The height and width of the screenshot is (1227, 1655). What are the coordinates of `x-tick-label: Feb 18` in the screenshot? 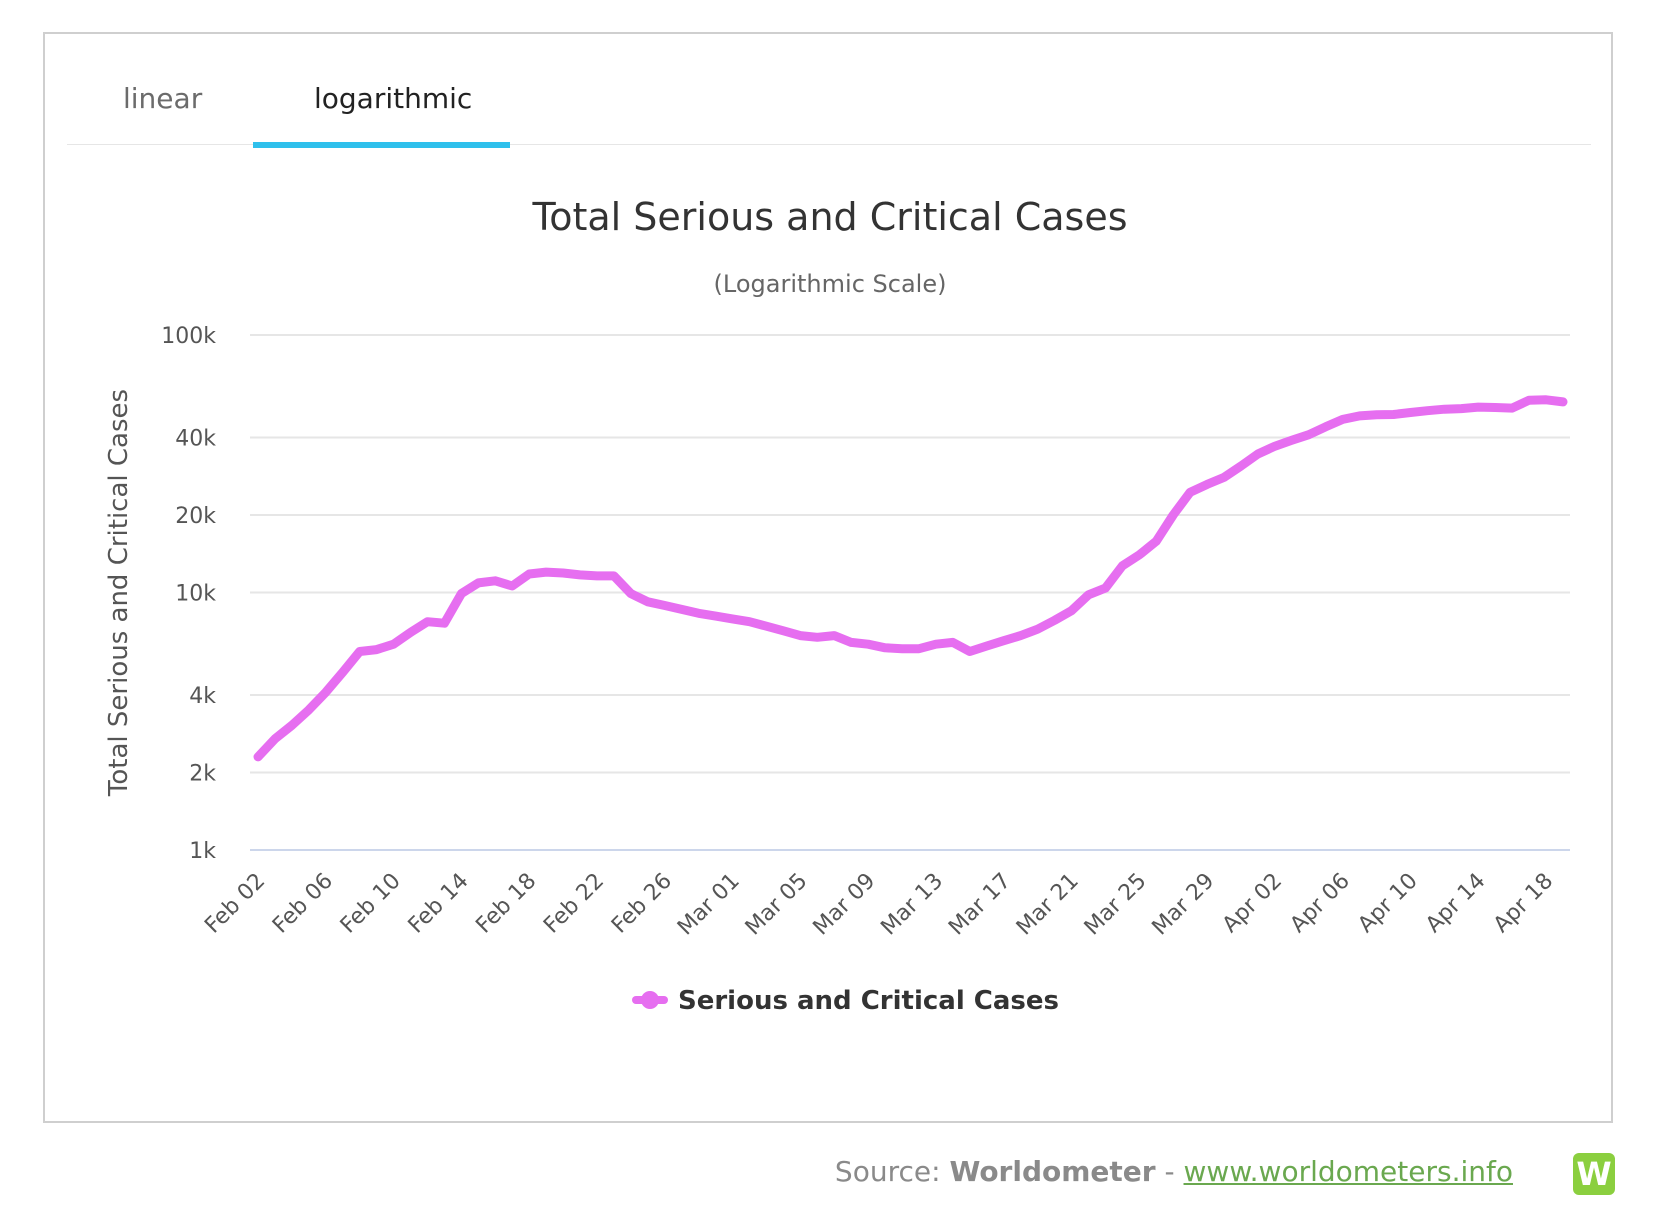 It's located at (506, 904).